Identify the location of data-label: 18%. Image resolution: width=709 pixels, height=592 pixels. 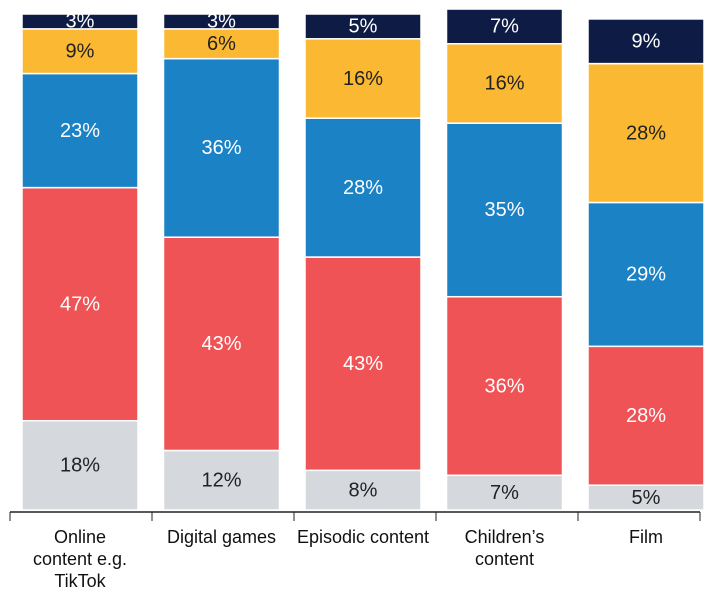
(80, 466).